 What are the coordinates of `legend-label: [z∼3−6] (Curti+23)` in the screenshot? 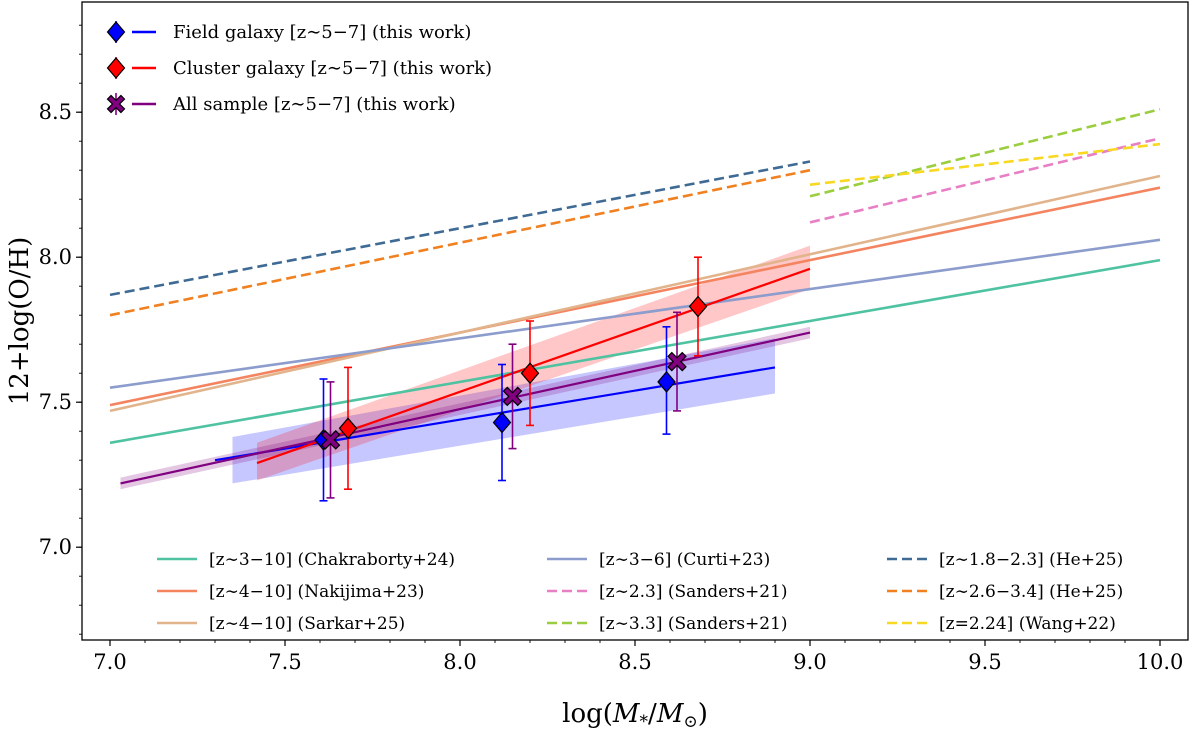 It's located at (684, 560).